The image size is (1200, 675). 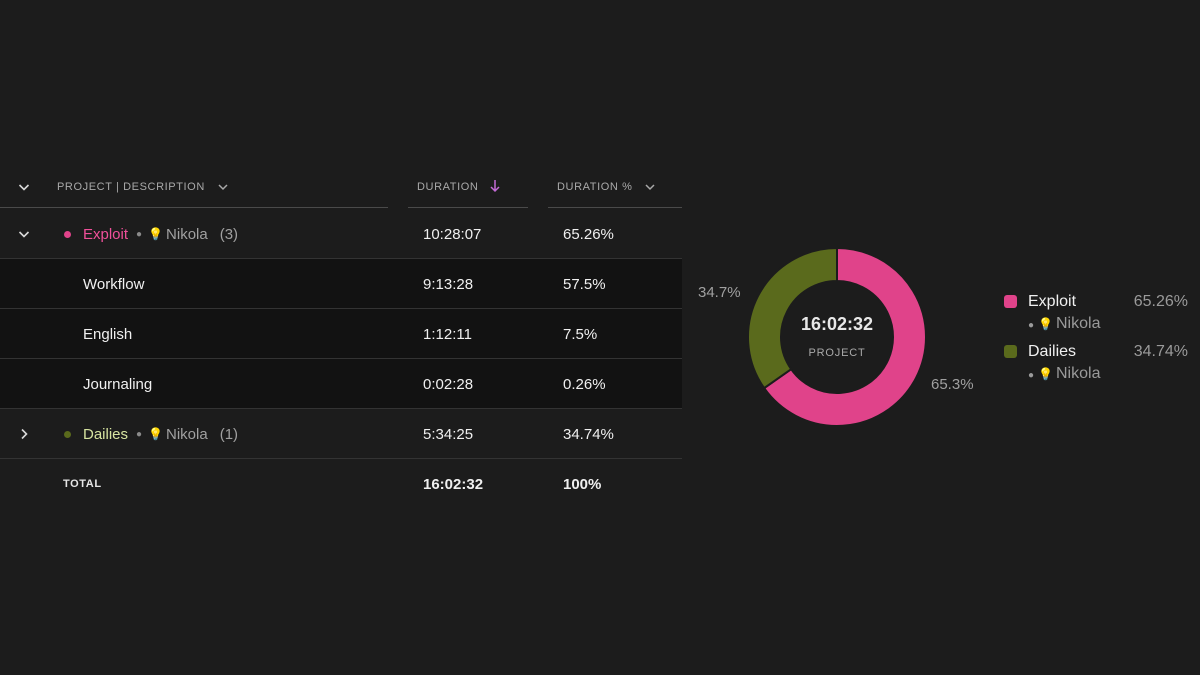 What do you see at coordinates (118, 384) in the screenshot?
I see `description: Journaling` at bounding box center [118, 384].